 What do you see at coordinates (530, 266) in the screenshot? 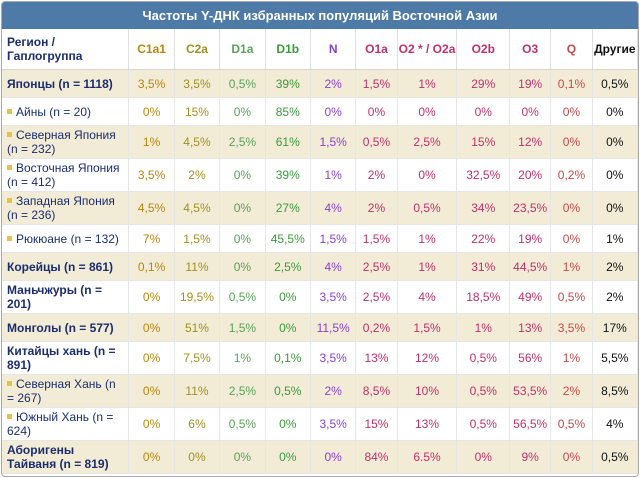
I see `value-cell-o3: 44,5%` at bounding box center [530, 266].